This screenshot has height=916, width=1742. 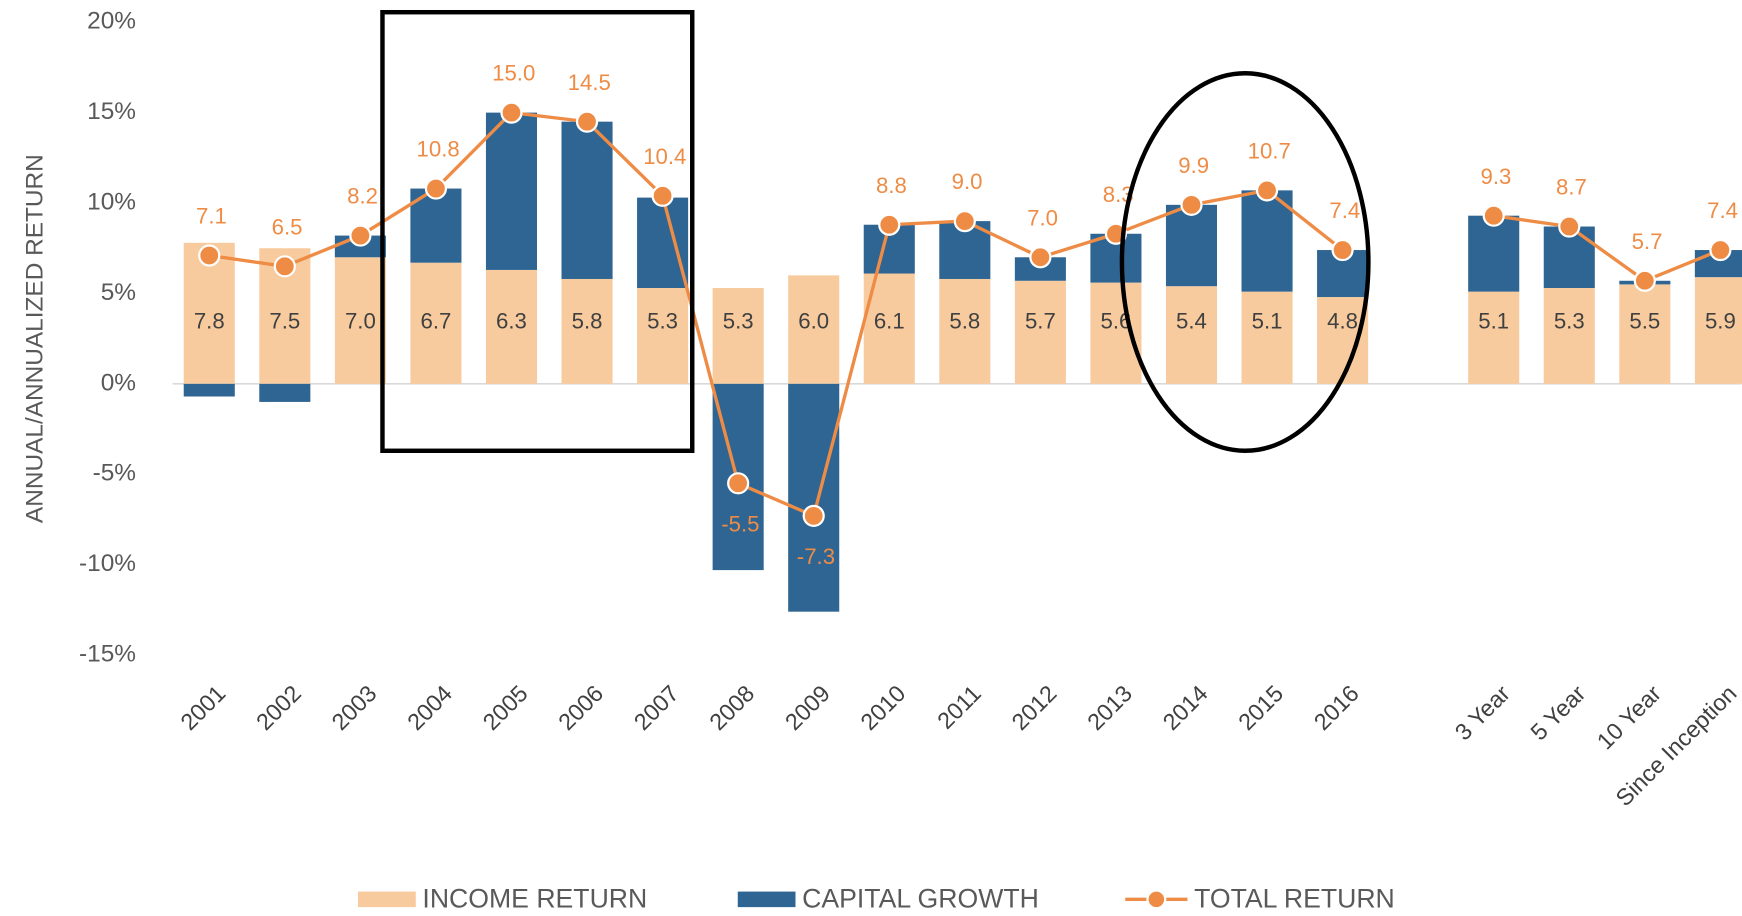 What do you see at coordinates (731, 707) in the screenshot?
I see `x-tick-label: 2008` at bounding box center [731, 707].